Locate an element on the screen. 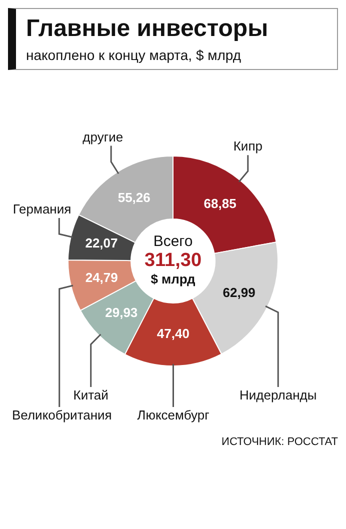 Image resolution: width=346 pixels, height=529 pixels. slice-label: Кипр is located at coordinates (247, 146).